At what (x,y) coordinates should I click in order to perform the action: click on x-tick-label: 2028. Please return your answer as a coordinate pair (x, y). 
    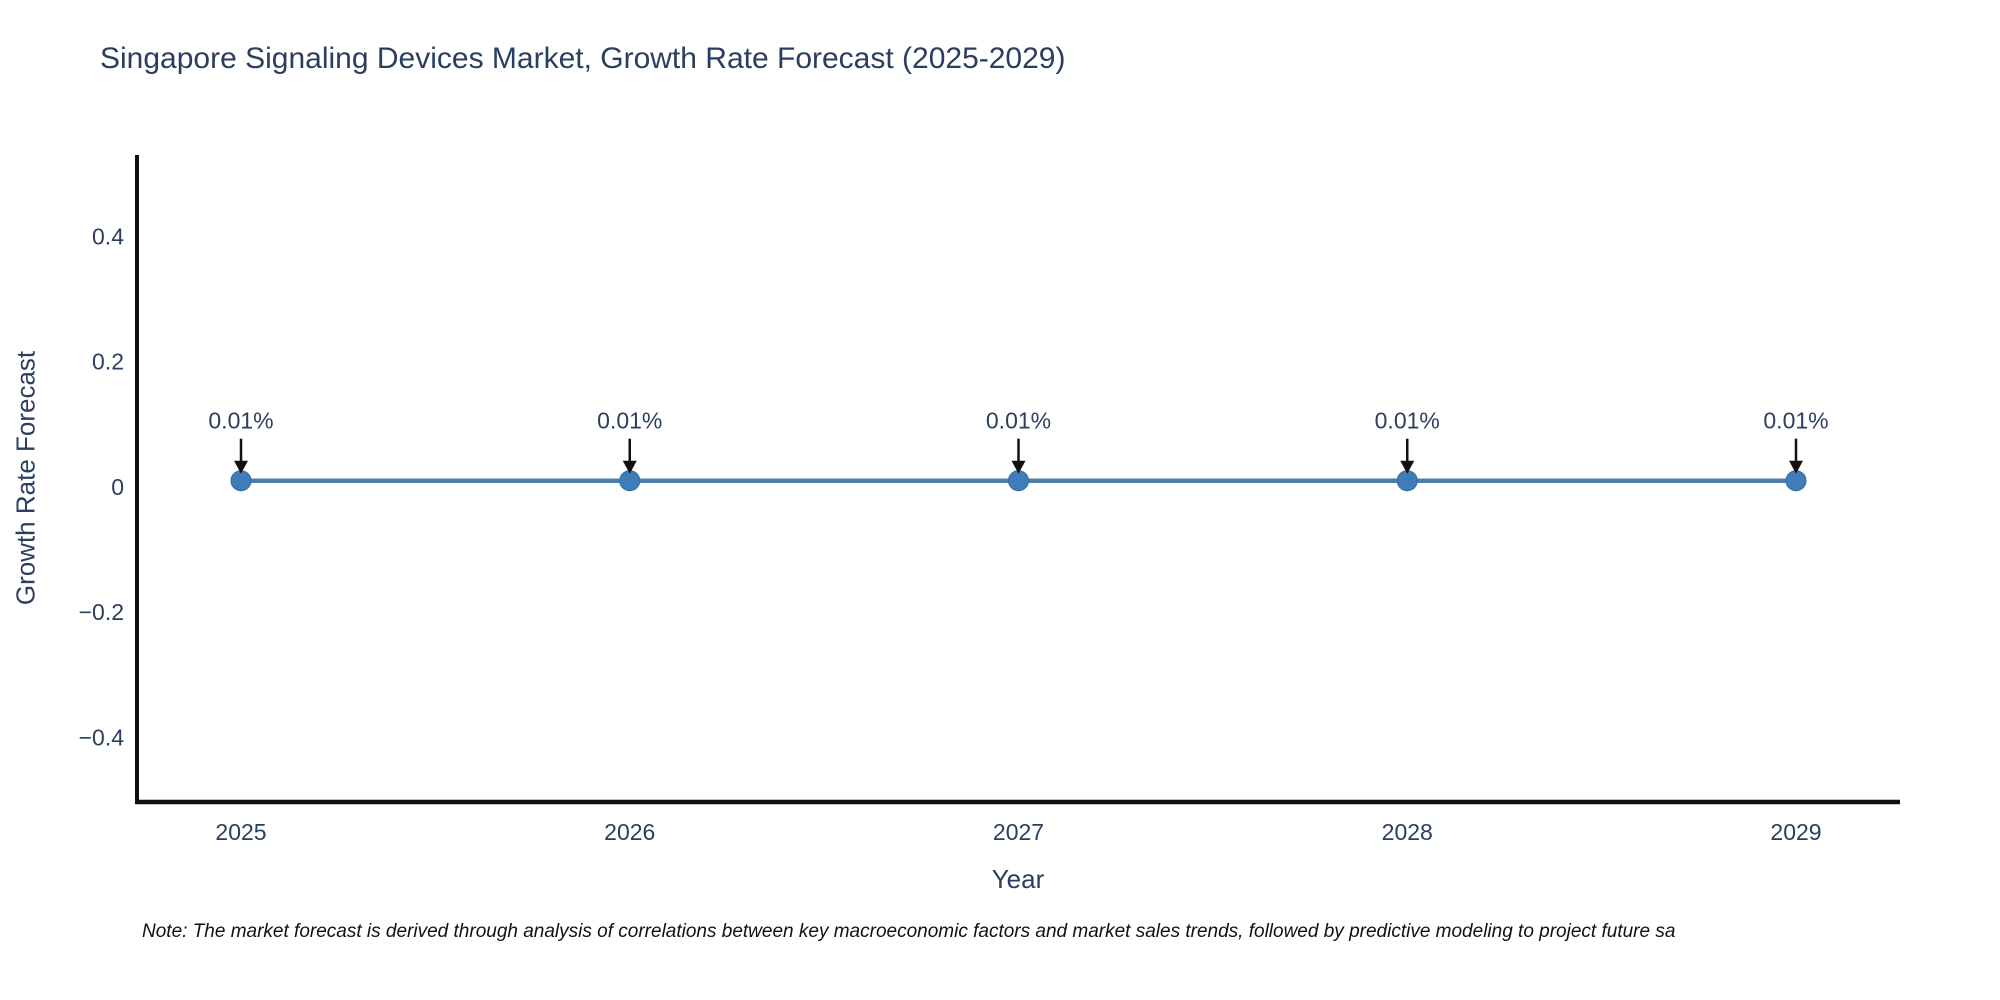
    Looking at the image, I should click on (1407, 832).